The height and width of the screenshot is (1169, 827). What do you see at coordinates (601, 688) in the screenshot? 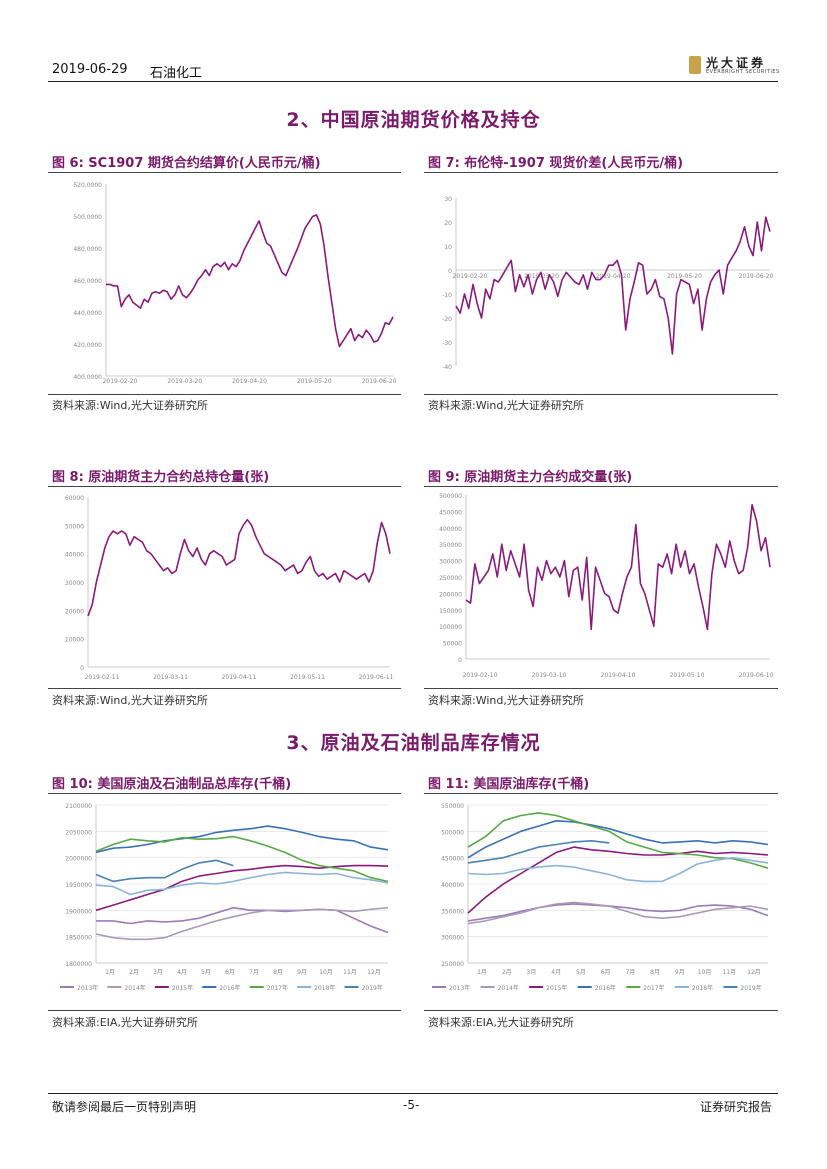
I see `fig9-bottom-rule` at bounding box center [601, 688].